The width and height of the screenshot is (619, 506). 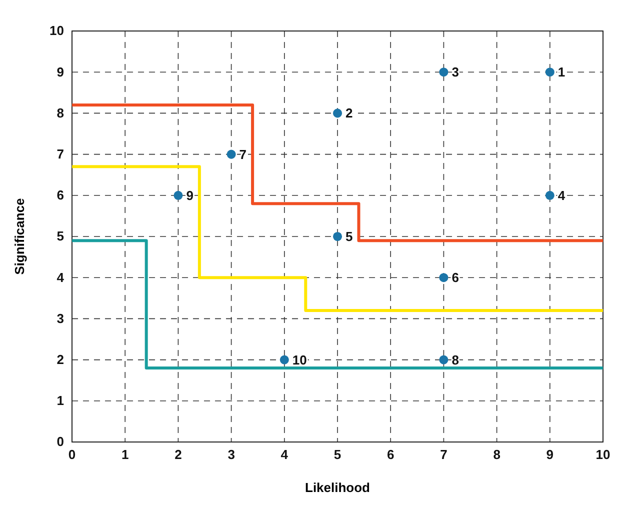 I want to click on x-tick-label: 0, so click(x=72, y=454).